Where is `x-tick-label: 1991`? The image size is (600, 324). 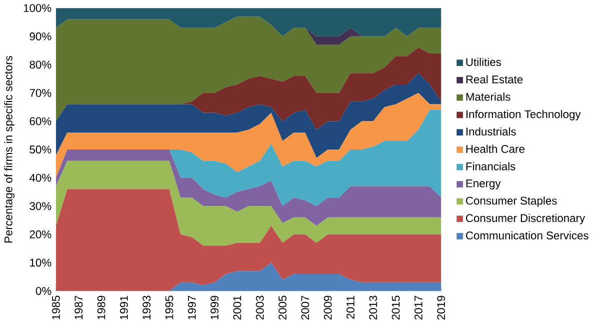 x-tick-label: 1991 is located at coordinates (124, 308).